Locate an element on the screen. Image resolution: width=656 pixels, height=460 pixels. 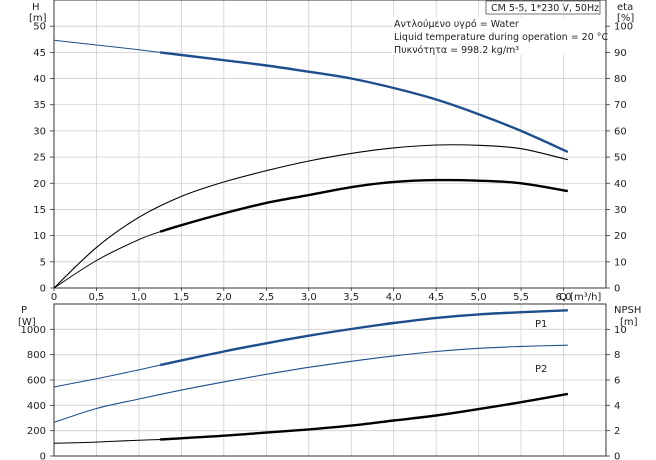
y-tick-label: 6 is located at coordinates (617, 381).